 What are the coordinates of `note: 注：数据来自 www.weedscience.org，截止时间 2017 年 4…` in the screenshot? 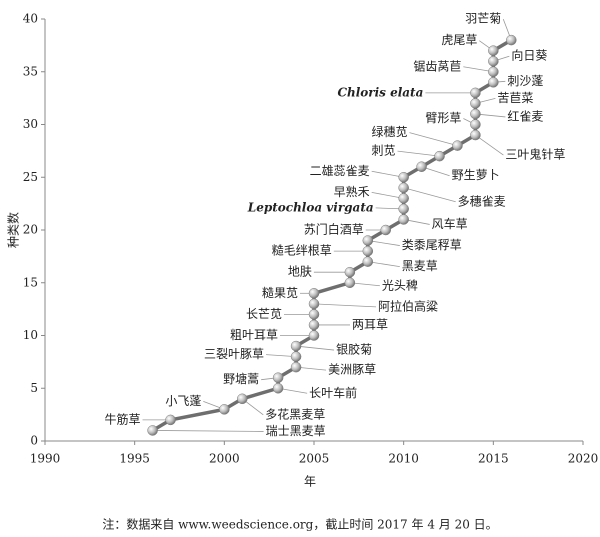 It's located at (299, 524).